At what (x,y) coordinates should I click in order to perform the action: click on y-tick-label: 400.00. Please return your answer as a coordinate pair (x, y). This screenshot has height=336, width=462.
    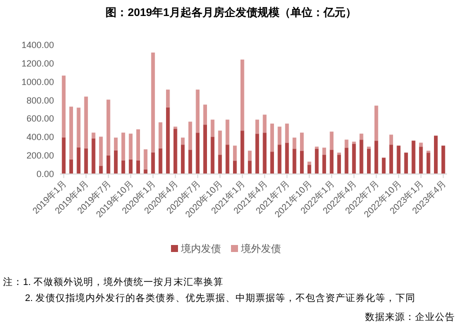
    Looking at the image, I should click on (40, 137).